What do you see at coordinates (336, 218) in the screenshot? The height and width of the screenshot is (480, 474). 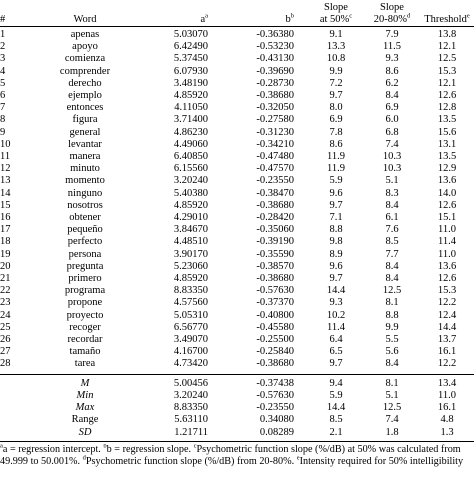 I see `row-slope-50: 7.1` at bounding box center [336, 218].